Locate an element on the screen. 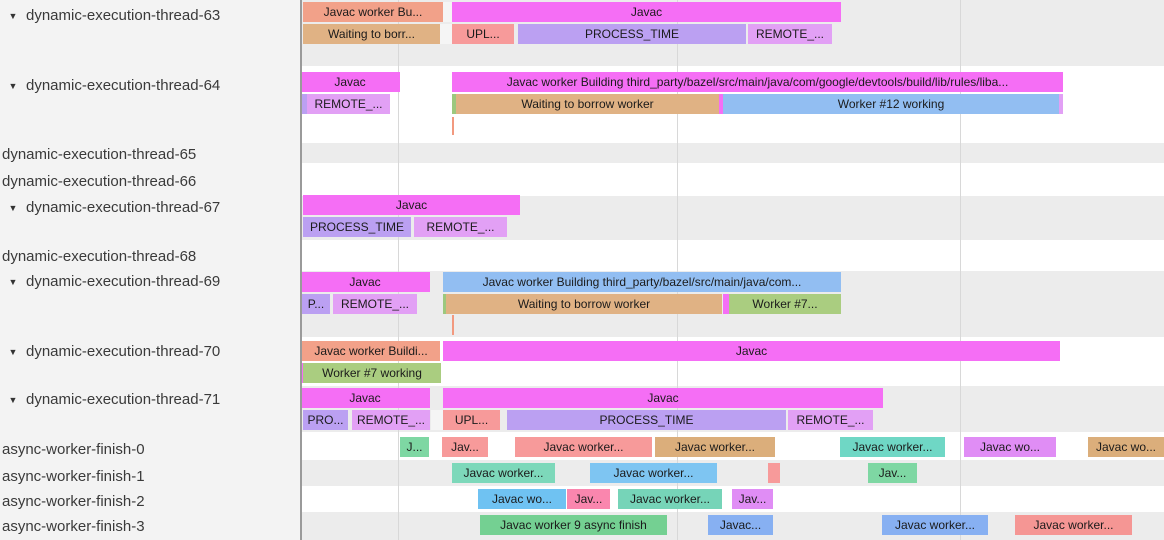 Image resolution: width=1164 pixels, height=540 pixels. trace-slice: Javac worker 9 async finish is located at coordinates (573, 525).